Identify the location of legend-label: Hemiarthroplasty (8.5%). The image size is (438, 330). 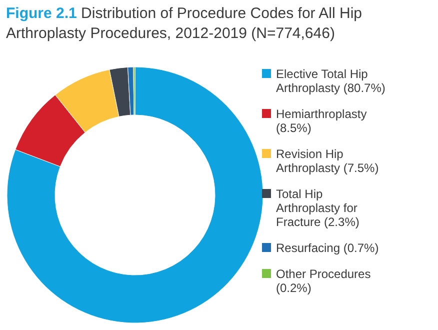
(321, 121).